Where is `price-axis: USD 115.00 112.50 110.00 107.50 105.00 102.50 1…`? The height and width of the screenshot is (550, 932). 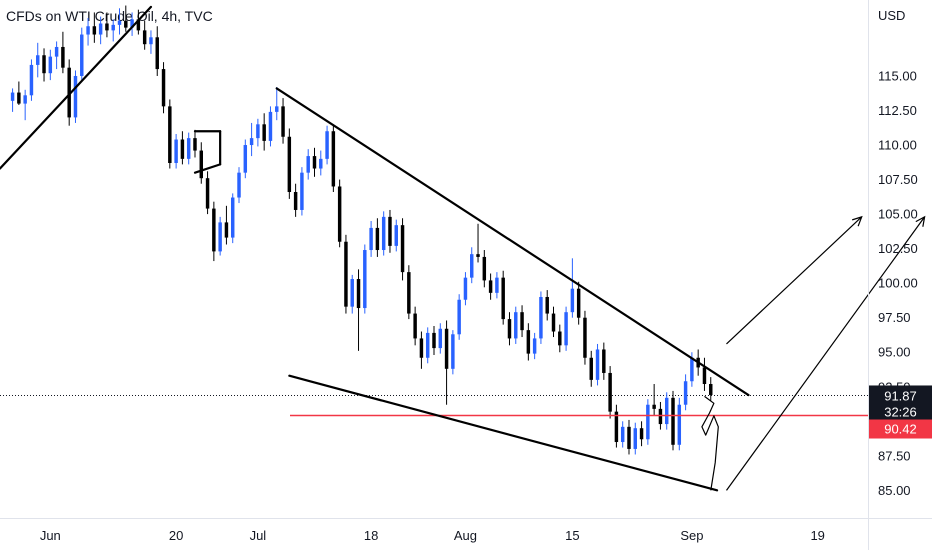 price-axis: USD 115.00 112.50 110.00 107.50 105.00 102.50 1… is located at coordinates (900, 275).